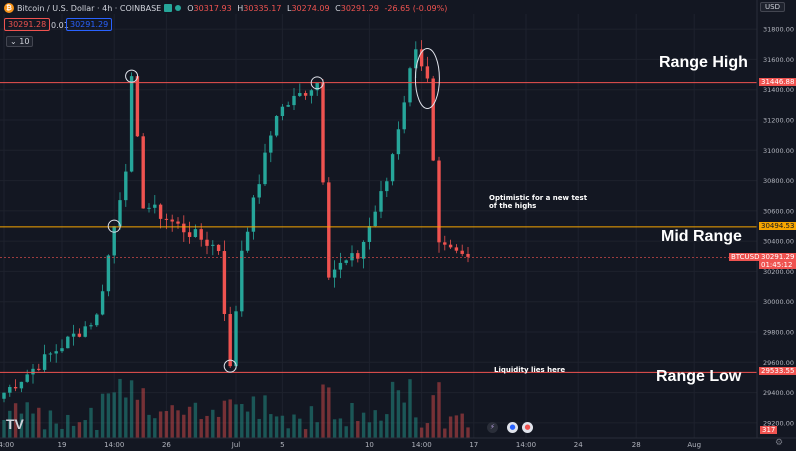 This screenshot has width=796, height=451. Describe the element at coordinates (398, 443) in the screenshot. I see `time-axis: 14:00 19 14:00 26 Jul 5 10 14:00 17 14:00 24 28 Aug` at that location.